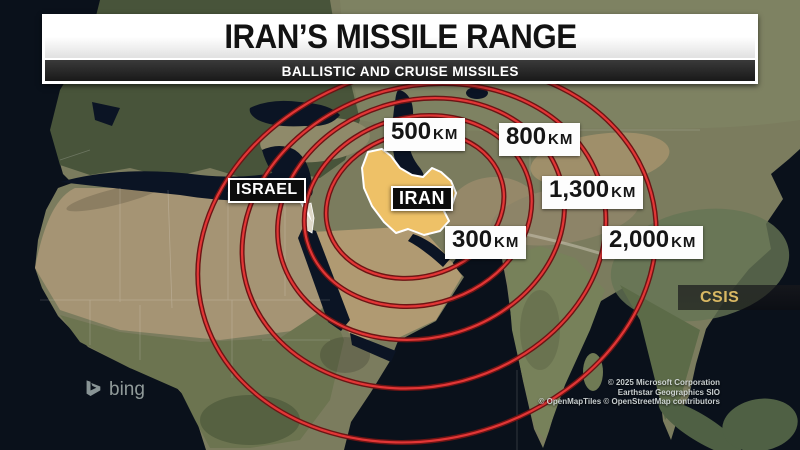  Describe the element at coordinates (579, 189) in the screenshot. I see `range-value: 1,300` at that location.